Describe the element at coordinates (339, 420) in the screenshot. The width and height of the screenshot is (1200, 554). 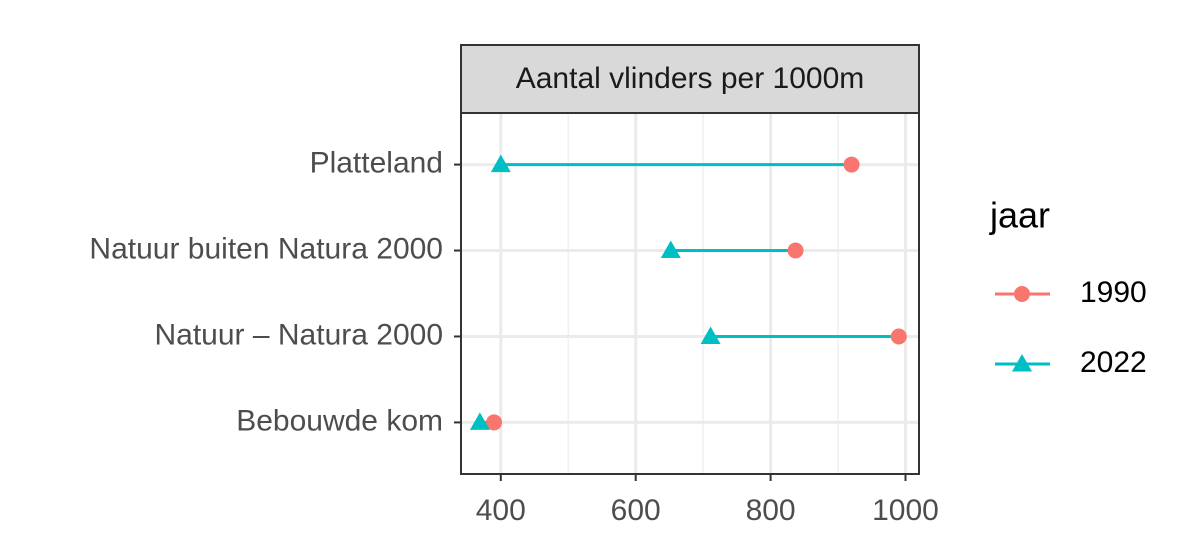
I see `y-tick-label: Bebouwde kom` at that location.